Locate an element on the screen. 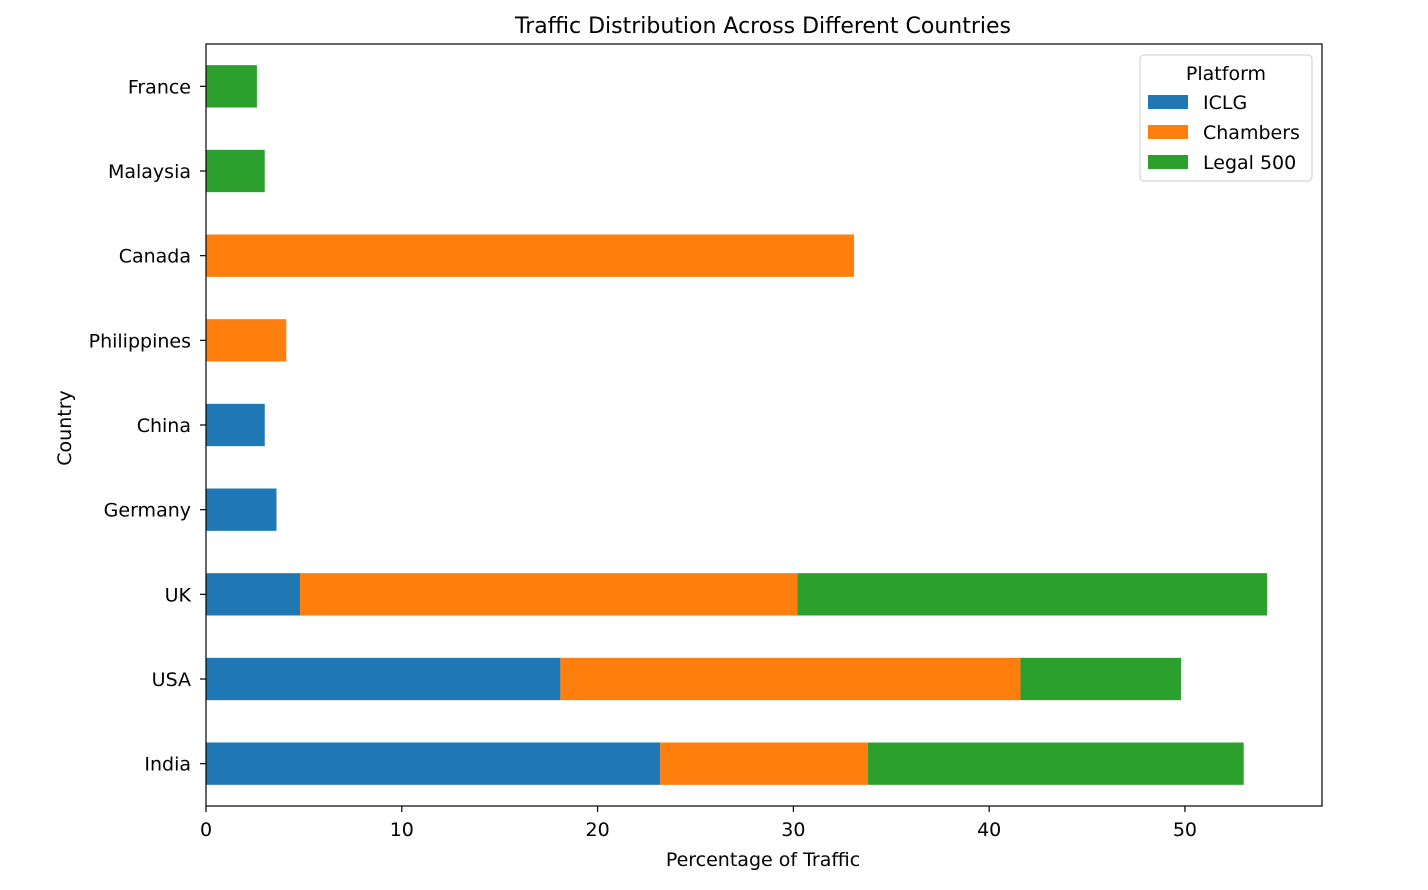  y-tick-label: China is located at coordinates (164, 426).